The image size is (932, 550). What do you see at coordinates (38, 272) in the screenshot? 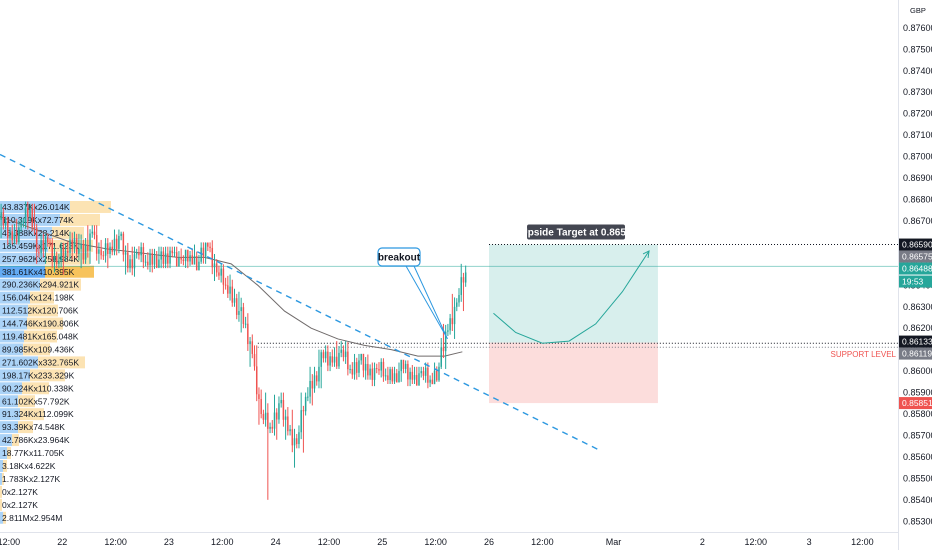
I see `vp-label: 381.61Kx410.395K` at bounding box center [38, 272].